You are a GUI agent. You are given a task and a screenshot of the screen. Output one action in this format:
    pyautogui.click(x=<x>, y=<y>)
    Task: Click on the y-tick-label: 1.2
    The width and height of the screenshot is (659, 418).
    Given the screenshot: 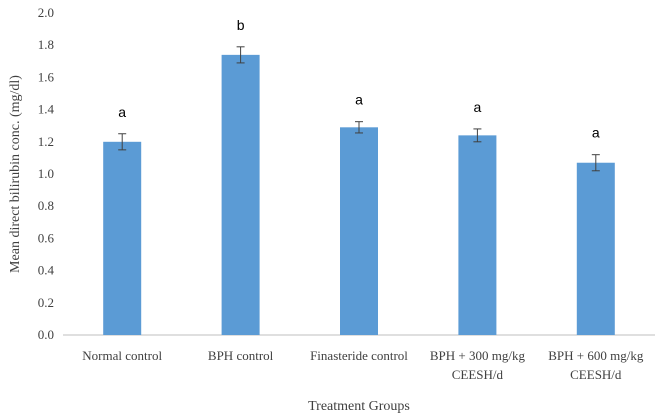 What is the action you would take?
    pyautogui.click(x=46, y=141)
    